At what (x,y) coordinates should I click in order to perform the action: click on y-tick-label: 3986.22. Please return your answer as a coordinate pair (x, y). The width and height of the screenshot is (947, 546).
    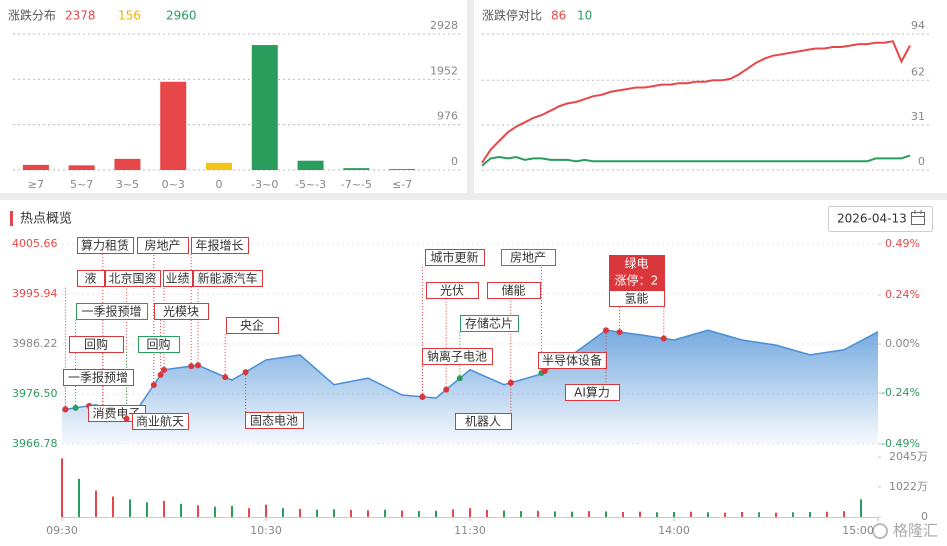
    Looking at the image, I should click on (35, 343).